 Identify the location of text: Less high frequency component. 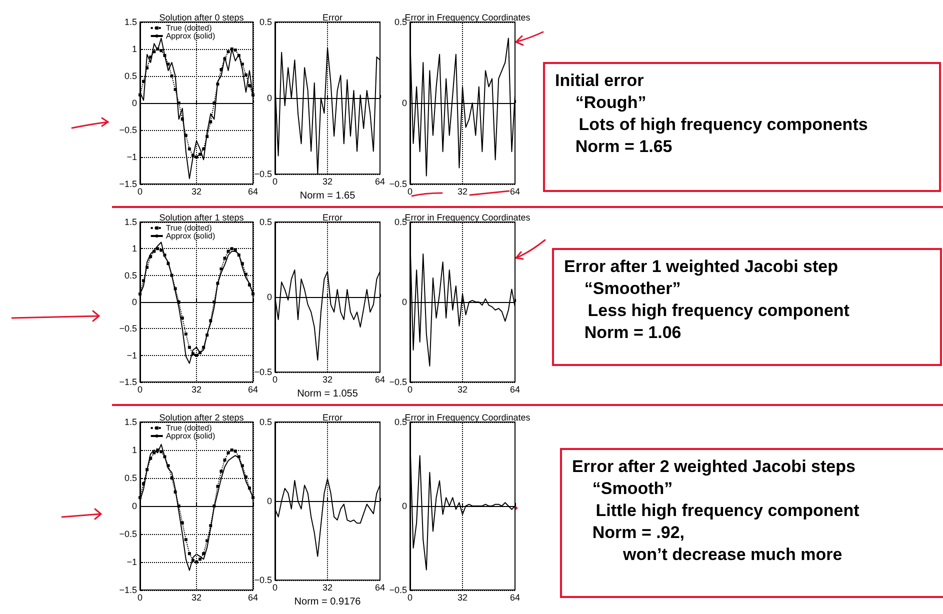
(718, 311).